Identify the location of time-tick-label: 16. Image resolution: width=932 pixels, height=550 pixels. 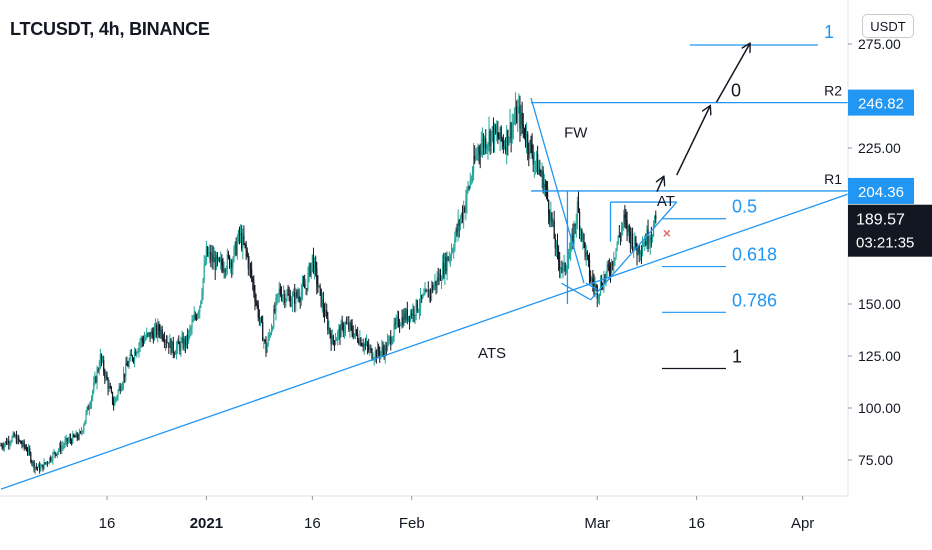
(312, 523).